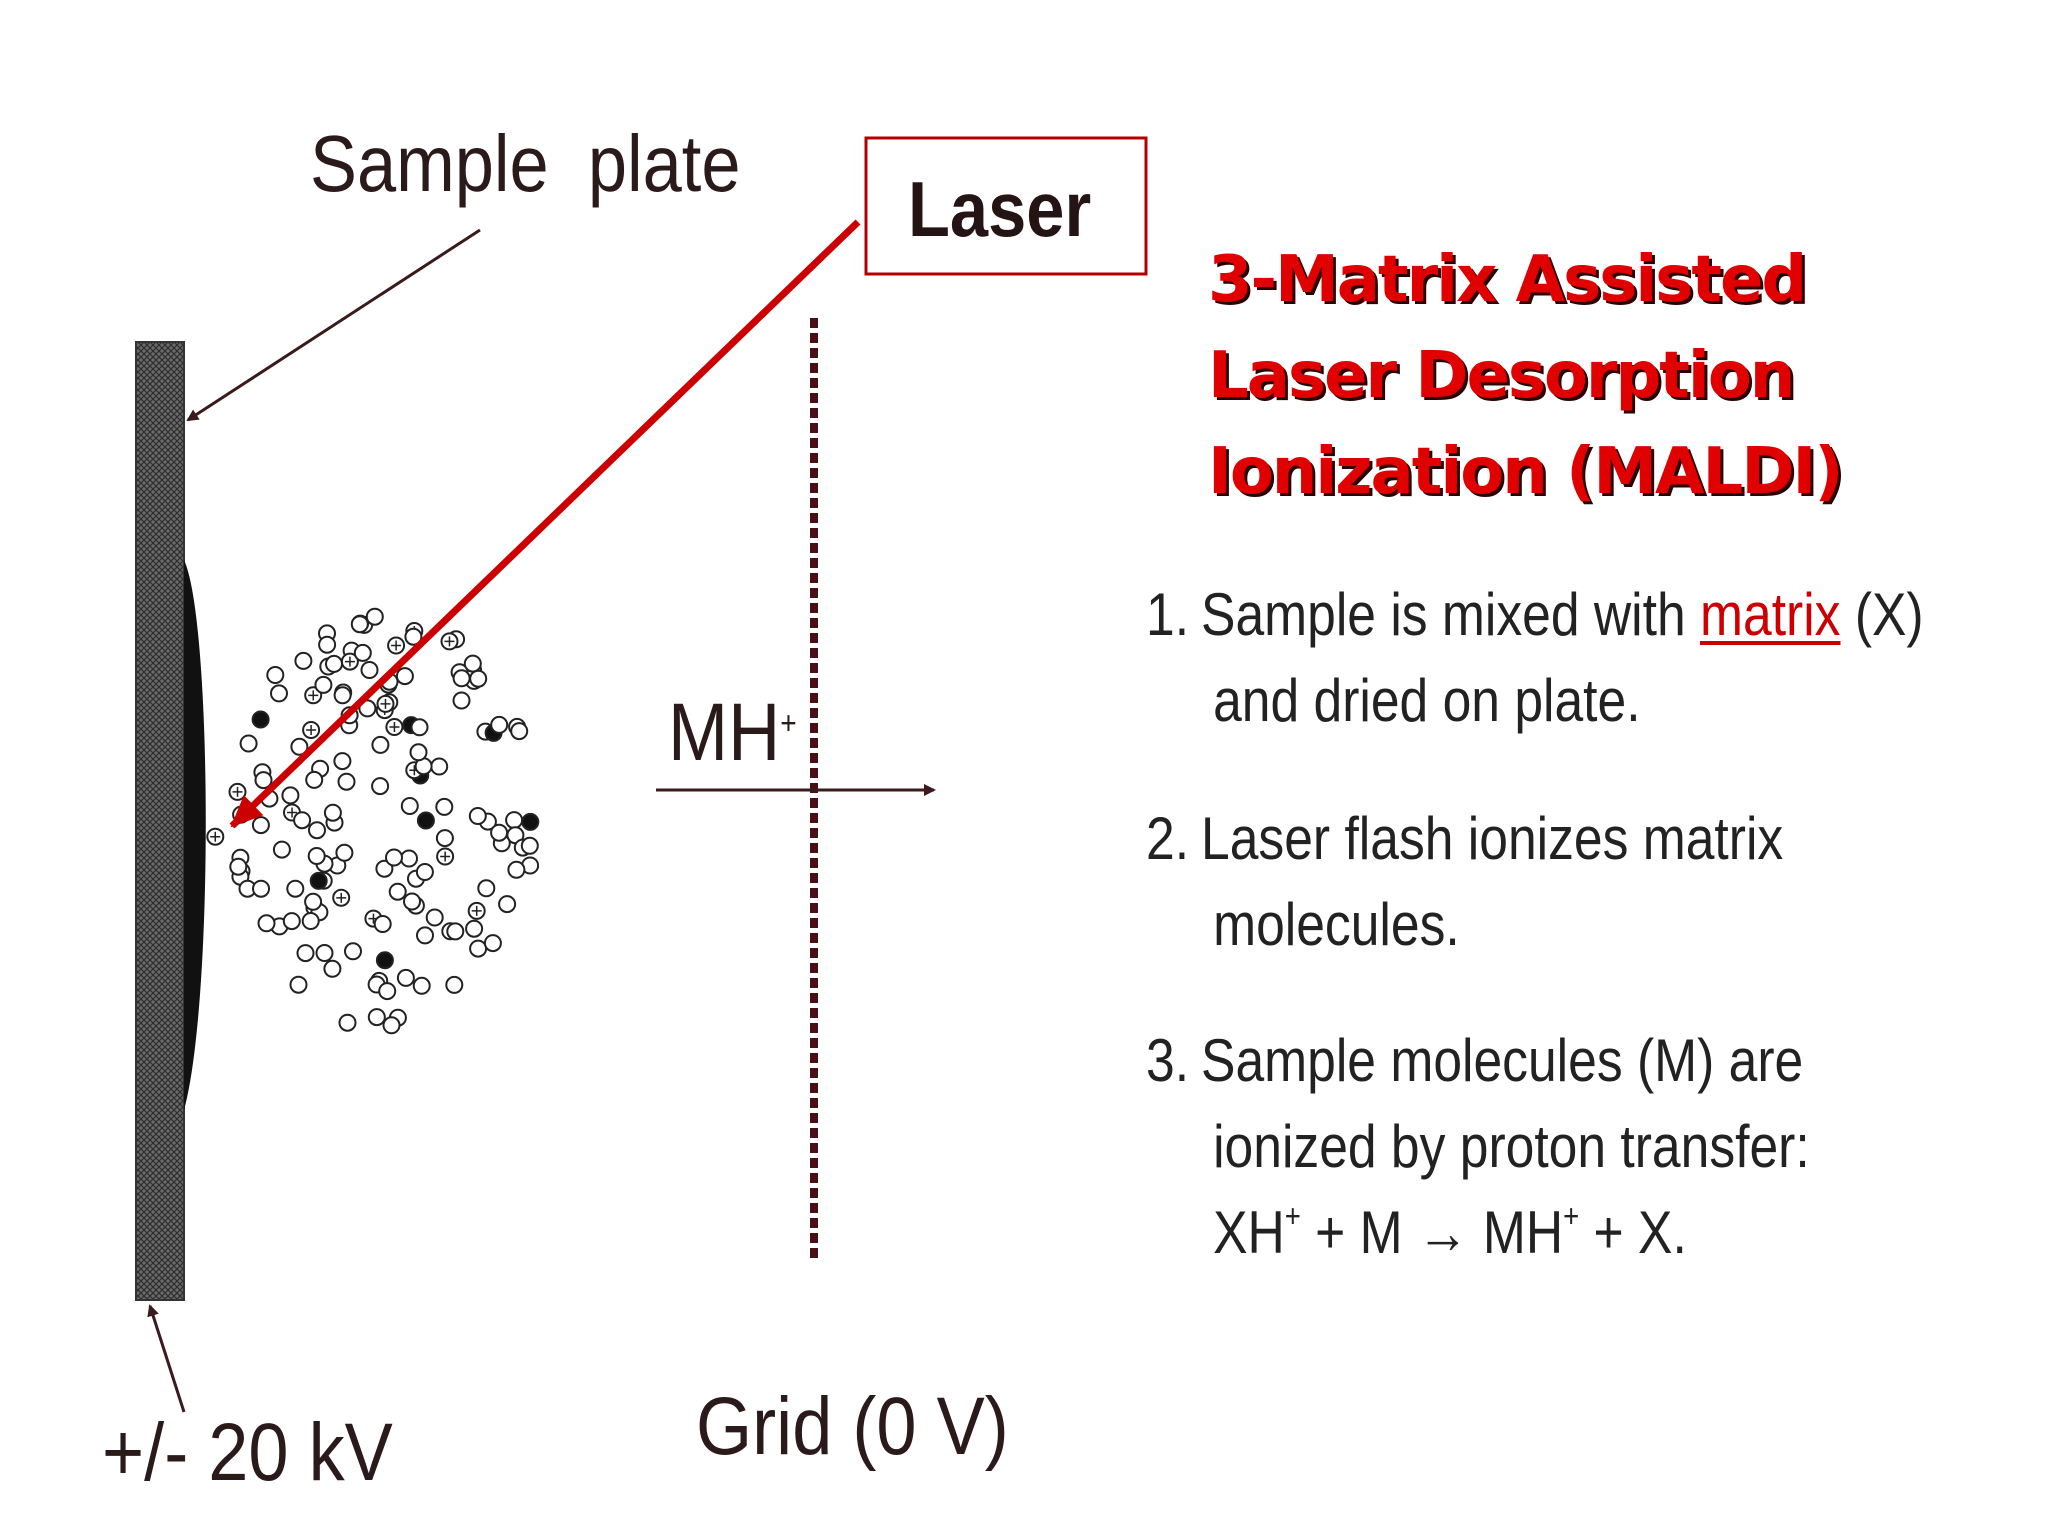 The image size is (2048, 1536). I want to click on step-3-text: Sample molecules (M) are, so click(1502, 1060).